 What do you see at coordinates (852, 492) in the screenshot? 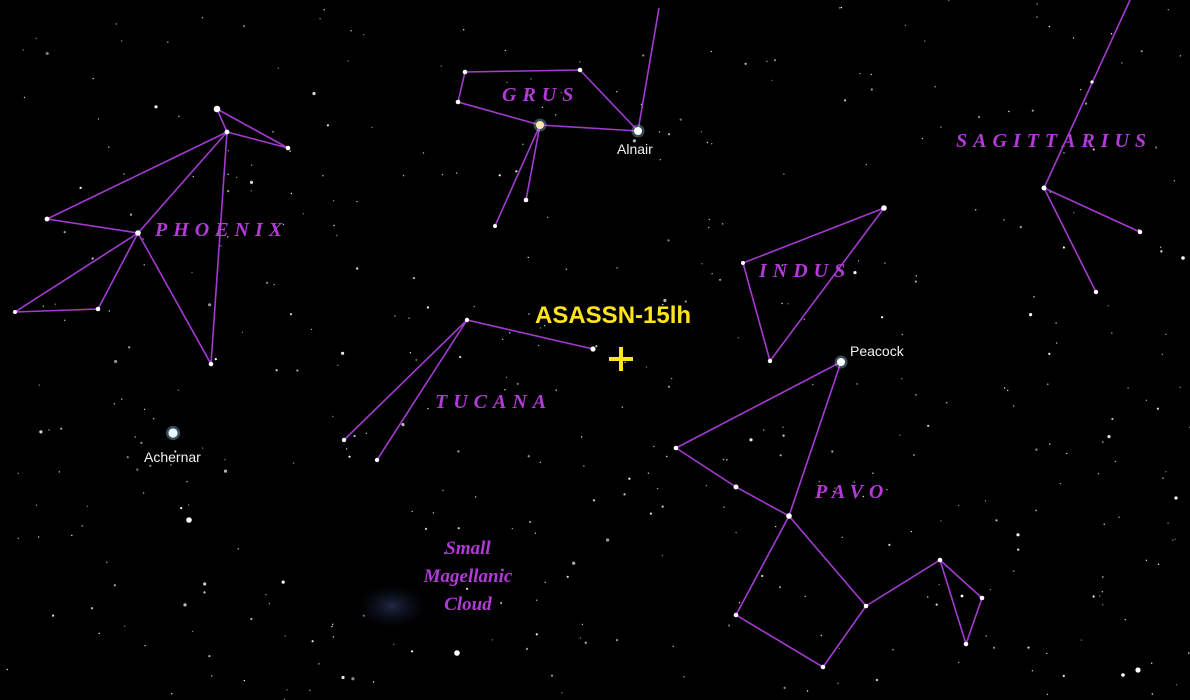
I see `constellation-label-pavo: PAVO` at bounding box center [852, 492].